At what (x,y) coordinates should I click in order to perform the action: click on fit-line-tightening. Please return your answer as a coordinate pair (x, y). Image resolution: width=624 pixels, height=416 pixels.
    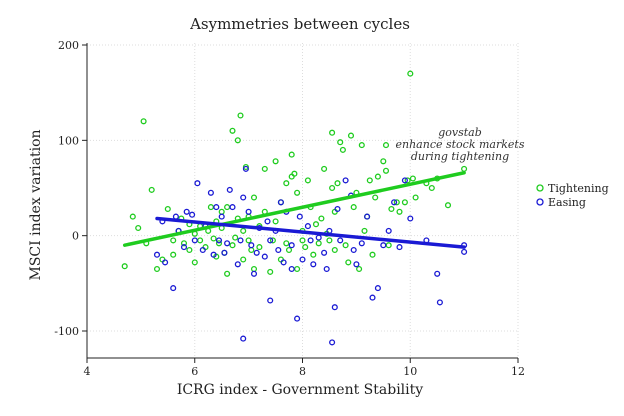
    Looking at the image, I should click on (294, 208).